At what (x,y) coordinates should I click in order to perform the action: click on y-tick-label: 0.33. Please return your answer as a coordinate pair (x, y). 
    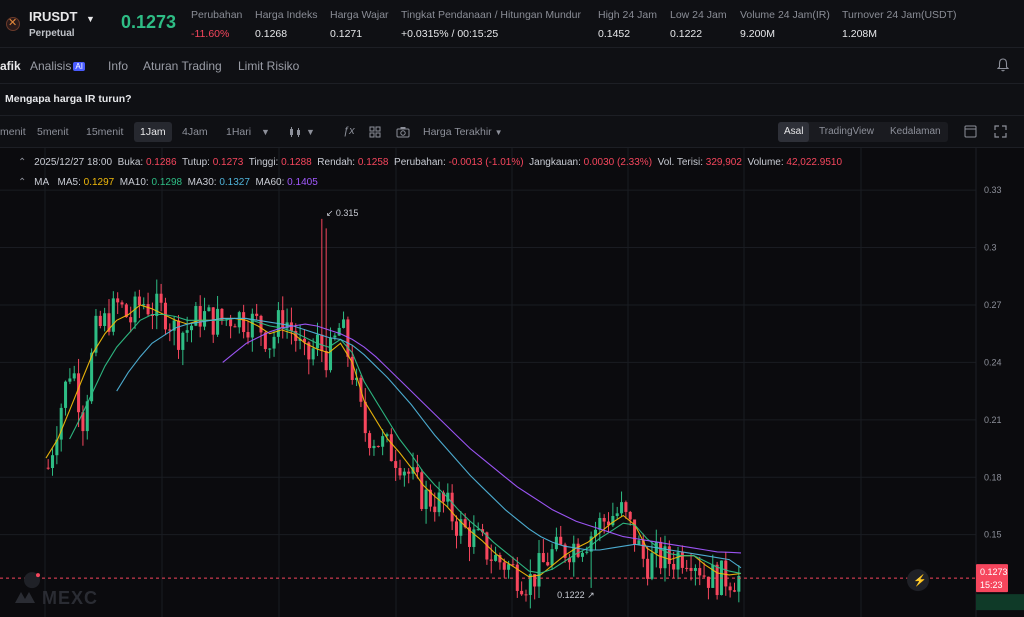
    Looking at the image, I should click on (993, 190).